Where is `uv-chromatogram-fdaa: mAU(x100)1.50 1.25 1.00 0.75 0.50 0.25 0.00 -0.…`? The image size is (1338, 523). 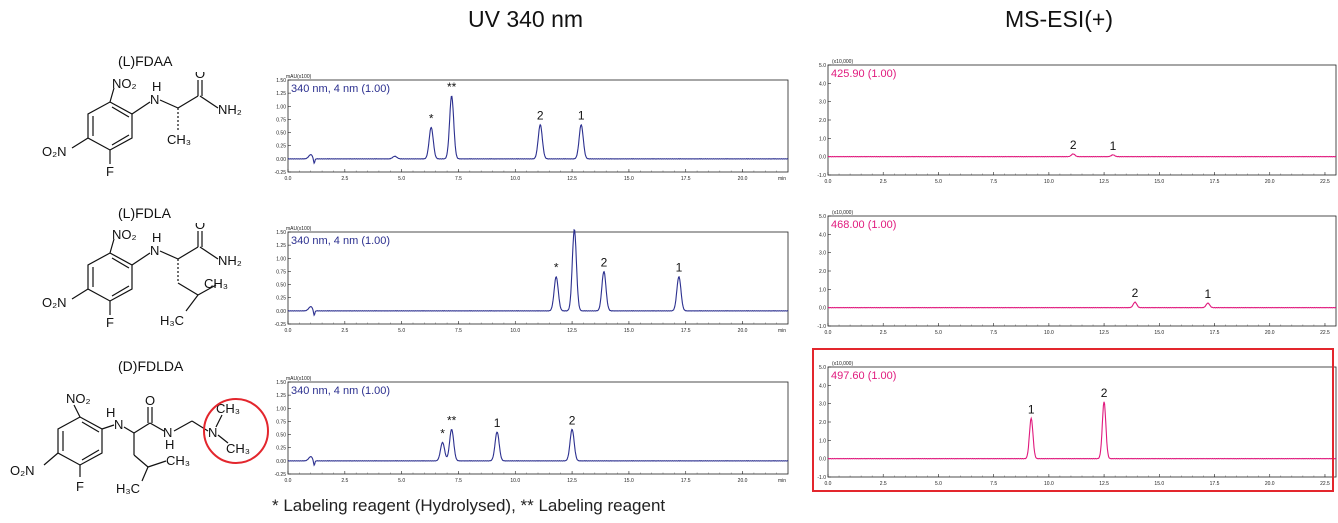 uv-chromatogram-fdaa: mAU(x100)1.50 1.25 1.00 0.75 0.50 0.25 0.00 -0.… is located at coordinates (532, 128).